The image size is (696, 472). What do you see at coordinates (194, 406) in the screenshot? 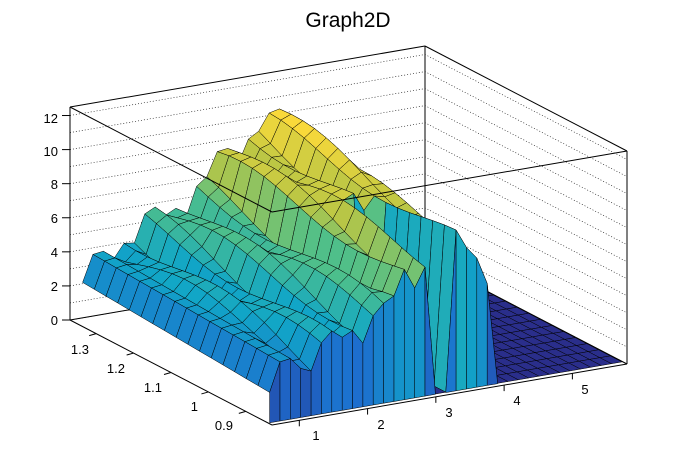
I see `y-tick-label: 1` at bounding box center [194, 406].